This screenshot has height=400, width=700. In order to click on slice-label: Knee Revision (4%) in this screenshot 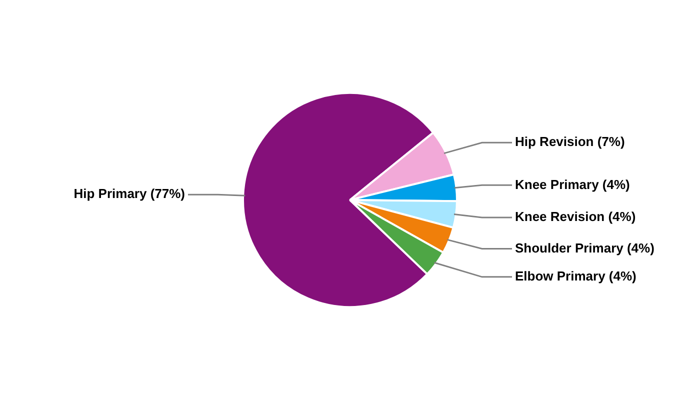, I will do `click(575, 216)`.